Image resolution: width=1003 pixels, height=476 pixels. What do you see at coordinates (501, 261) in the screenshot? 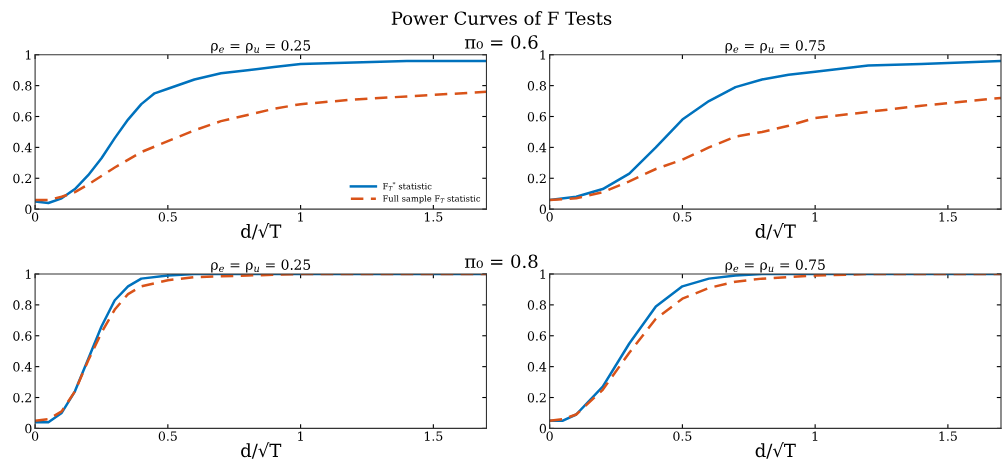
I see `text: π₀ = 0.8` at bounding box center [501, 261].